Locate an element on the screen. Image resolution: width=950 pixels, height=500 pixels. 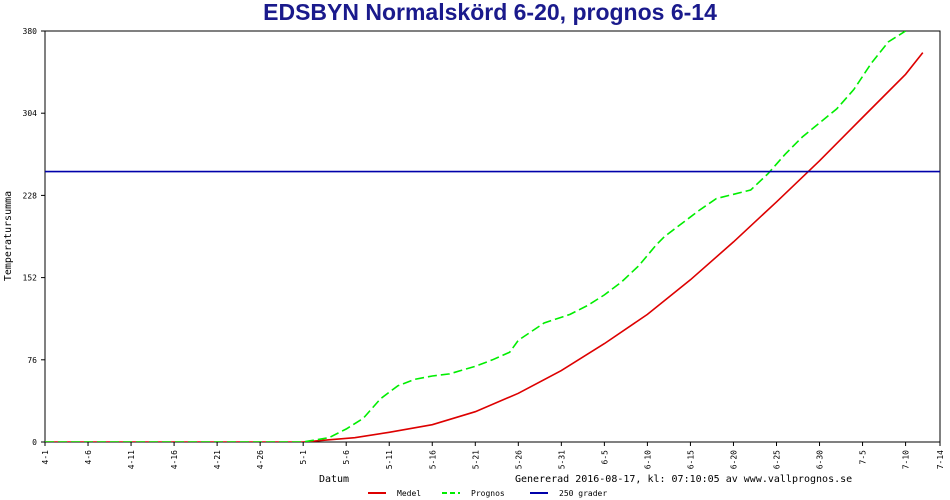
x-tick-label: 6-20 is located at coordinates (733, 459).